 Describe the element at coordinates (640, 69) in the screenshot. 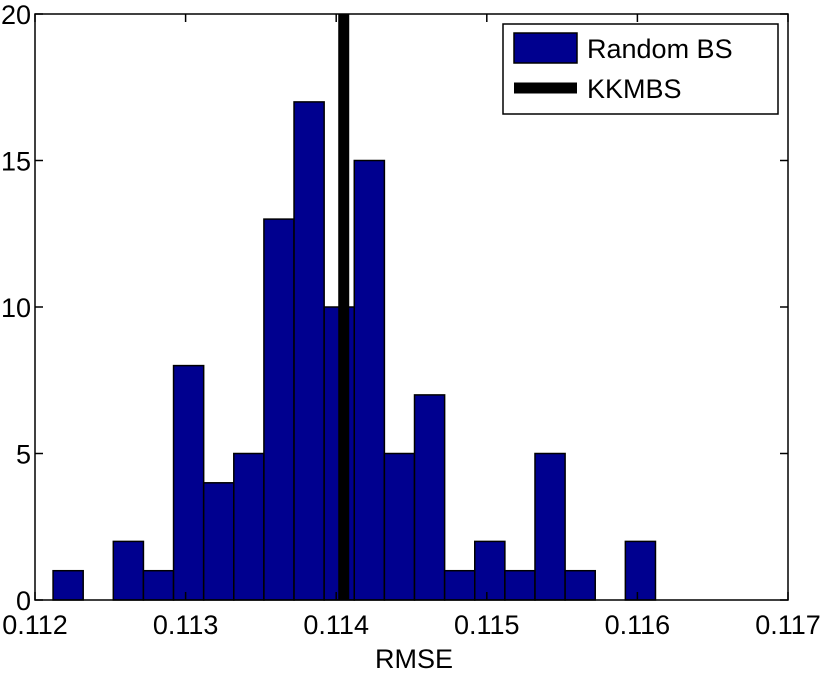

I see `legend: Random BS KKMBS` at that location.